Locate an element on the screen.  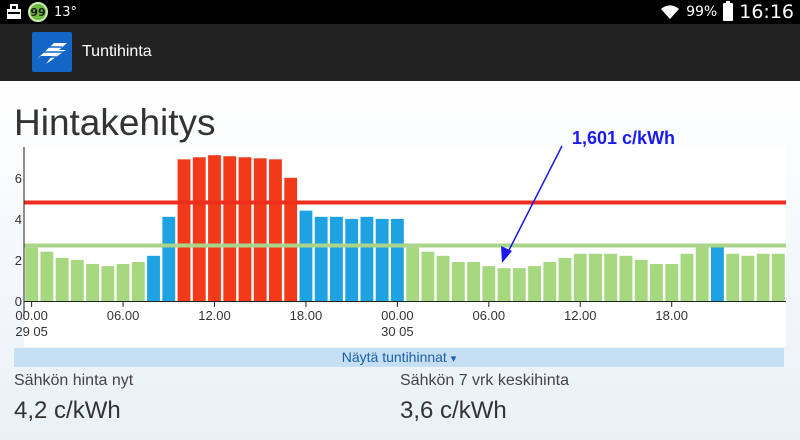
x-axis-band is located at coordinates (405, 324).